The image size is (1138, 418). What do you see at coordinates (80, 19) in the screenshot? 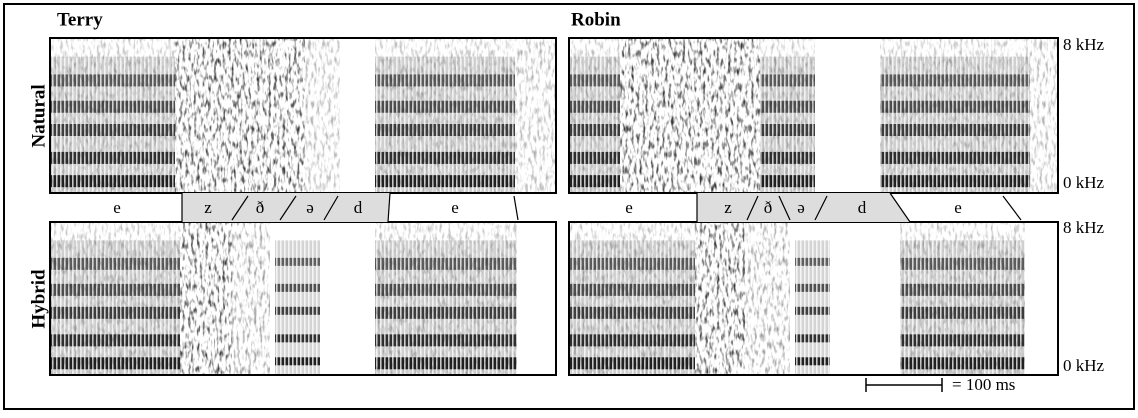
I see `speaker-name: Terry` at bounding box center [80, 19].